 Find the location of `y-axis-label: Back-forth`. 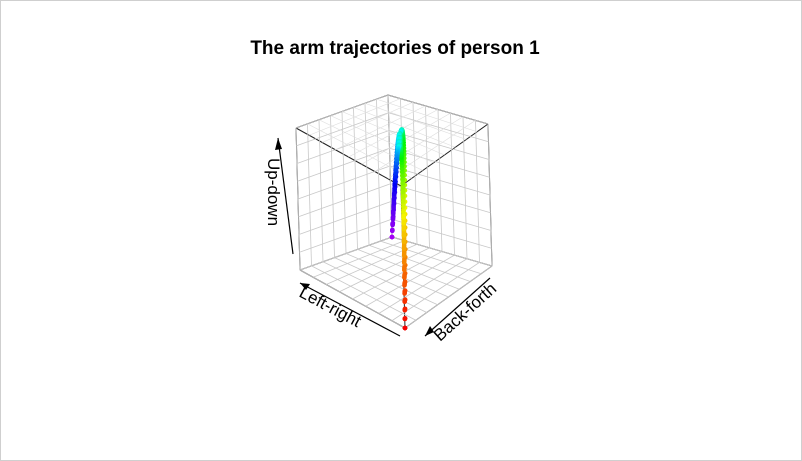

y-axis-label: Back-forth is located at coordinates (465, 312).